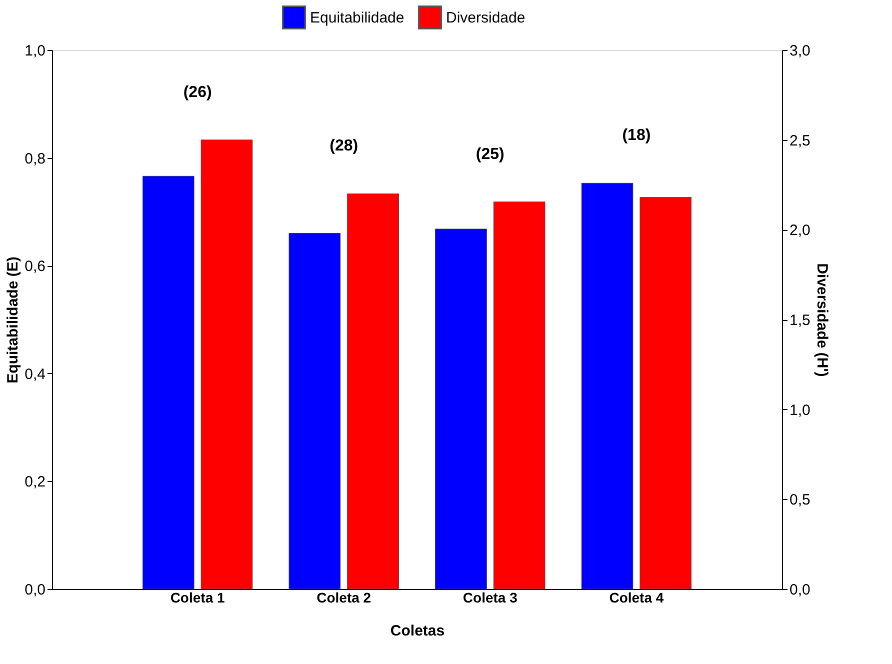 The height and width of the screenshot is (664, 892). Describe the element at coordinates (800, 141) in the screenshot. I see `y2-tick-label: 2,5` at that location.